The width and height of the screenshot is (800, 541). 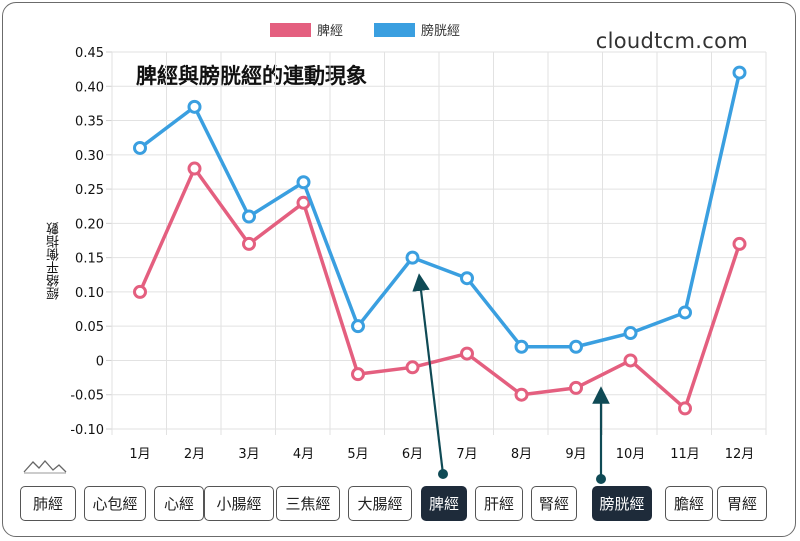 I want to click on x-tick-label: 9月, so click(x=575, y=454).